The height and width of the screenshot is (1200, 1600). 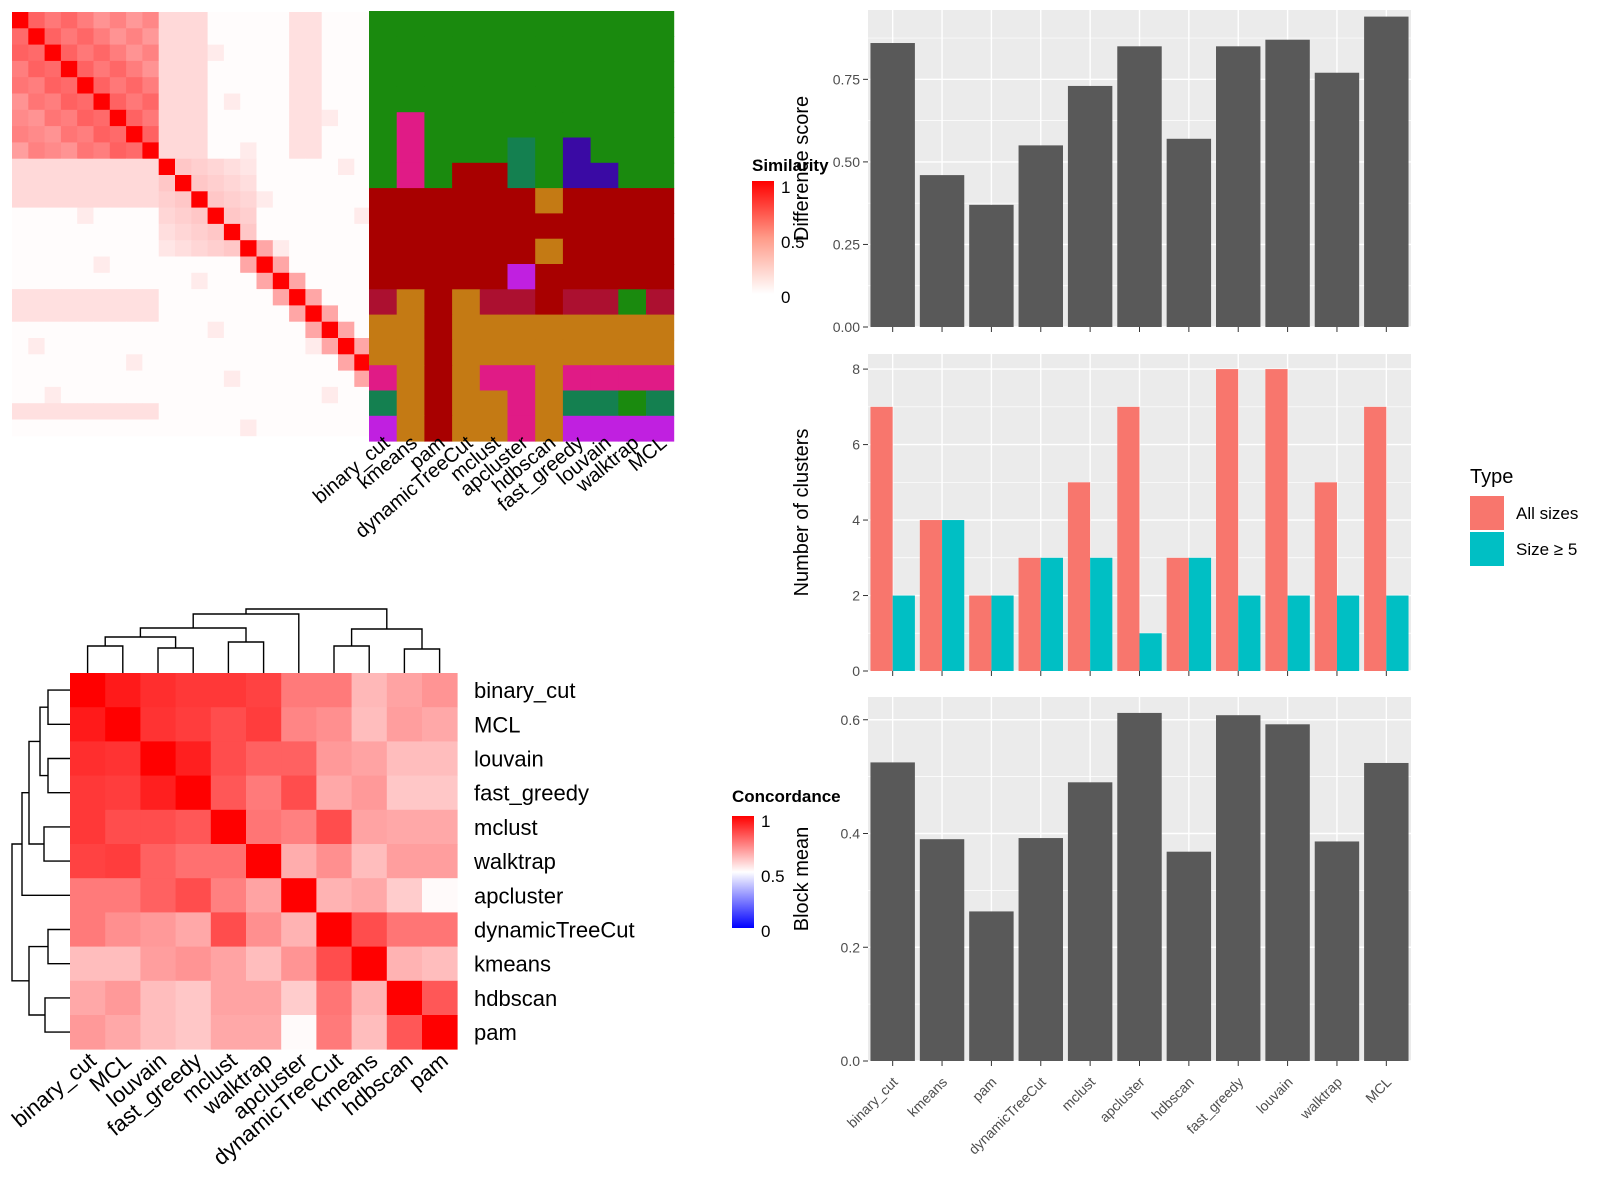 I want to click on concordance-cell-MCL-kmeans, so click(x=369, y=724).